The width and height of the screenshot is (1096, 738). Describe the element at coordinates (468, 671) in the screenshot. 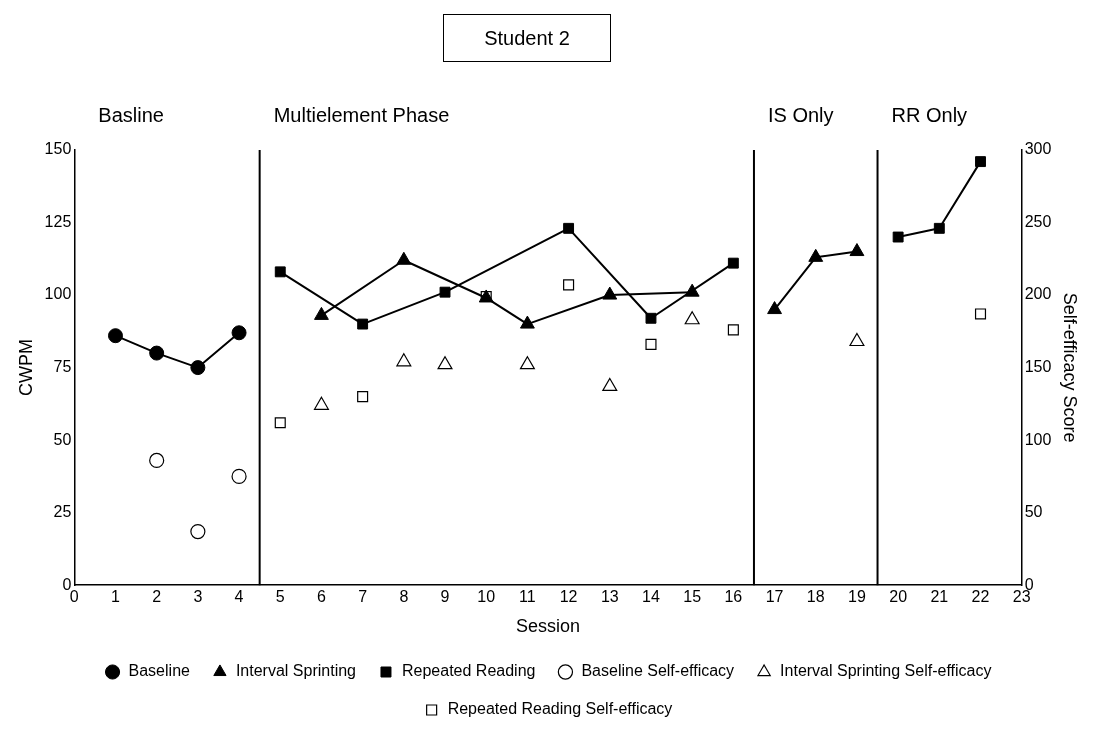

I see `legend-label: Repeated Reading` at that location.